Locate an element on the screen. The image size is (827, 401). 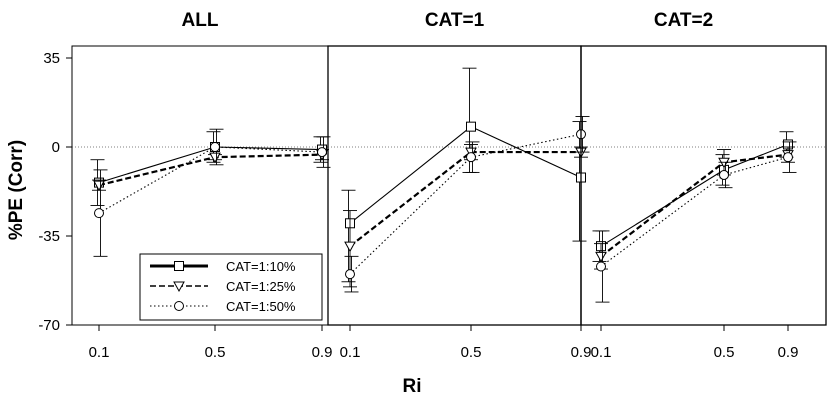
panel-titles: ALL CAT=1 CAT=2 is located at coordinates (448, 20).